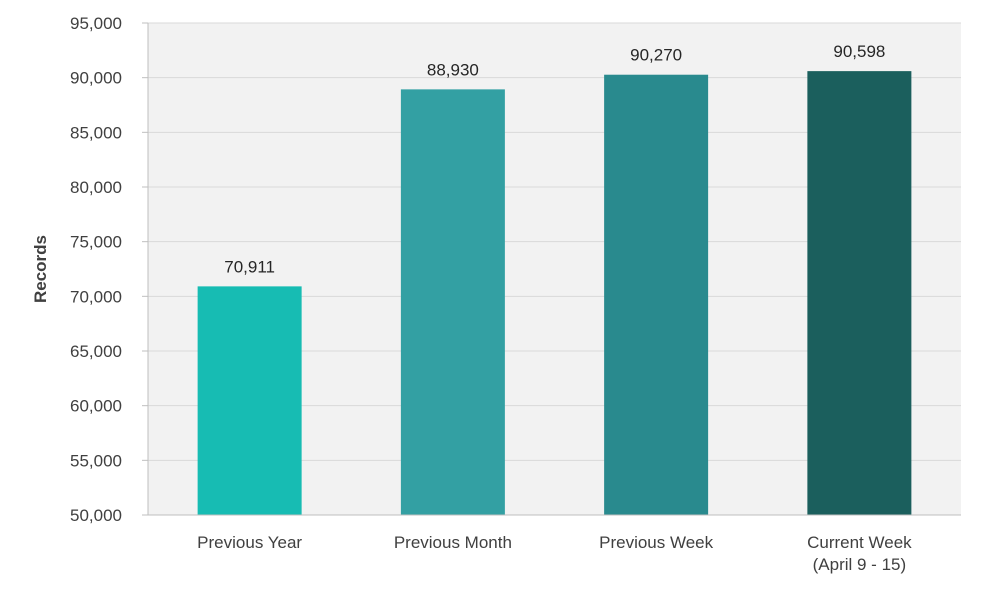 Image resolution: width=982 pixels, height=592 pixels. Describe the element at coordinates (249, 542) in the screenshot. I see `x-category-label: Previous Year` at that location.